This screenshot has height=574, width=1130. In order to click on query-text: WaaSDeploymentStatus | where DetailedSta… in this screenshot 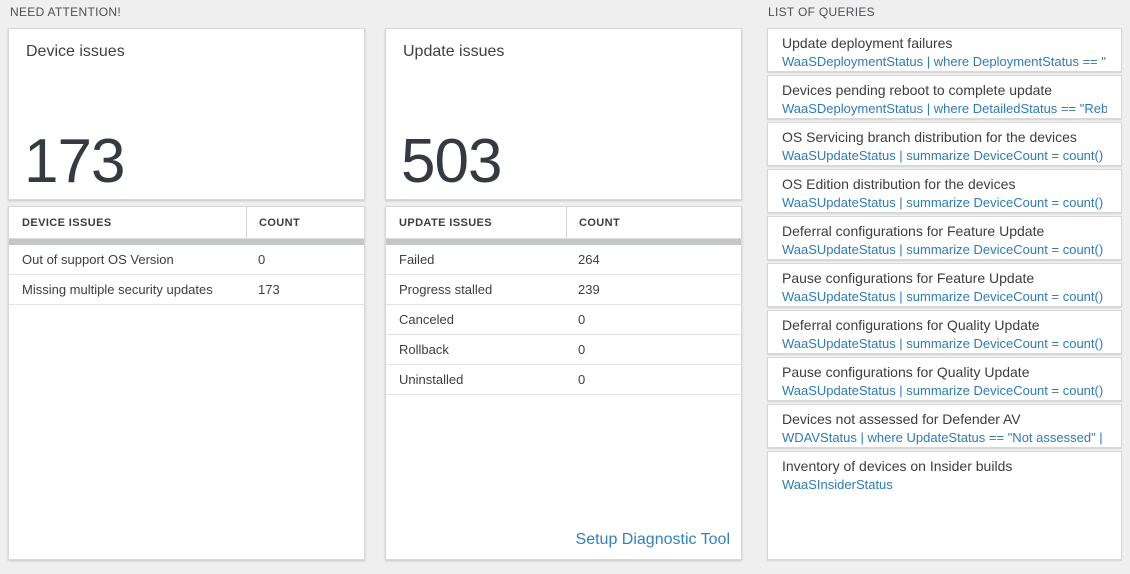, I will do `click(944, 108)`.